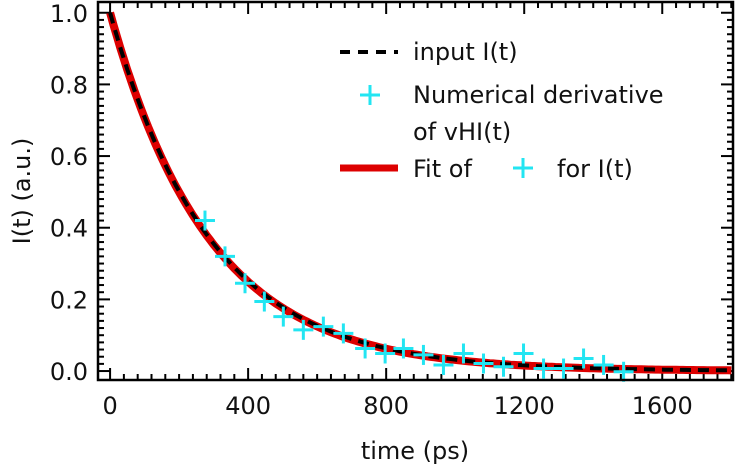 This screenshot has width=743, height=468. Describe the element at coordinates (69, 229) in the screenshot. I see `y-tick-label: 0.4` at that location.